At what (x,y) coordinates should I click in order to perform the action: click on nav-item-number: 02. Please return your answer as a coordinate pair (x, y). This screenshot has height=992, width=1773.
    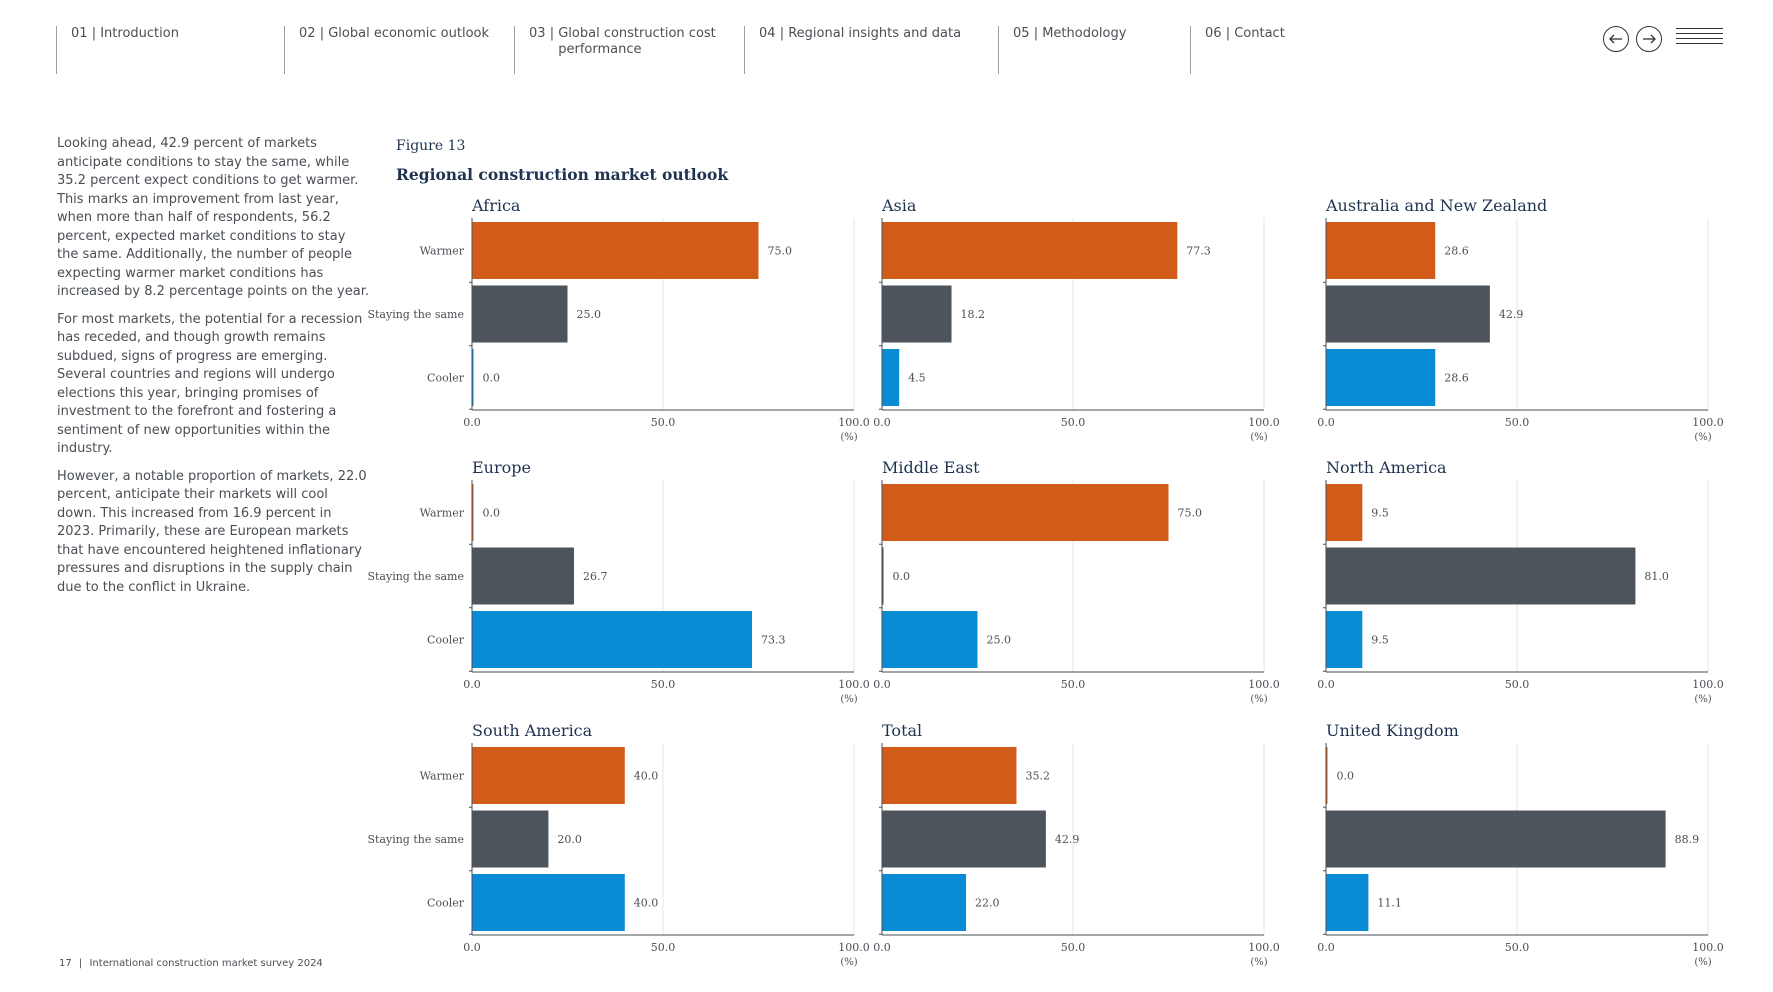
    Looking at the image, I should click on (307, 33).